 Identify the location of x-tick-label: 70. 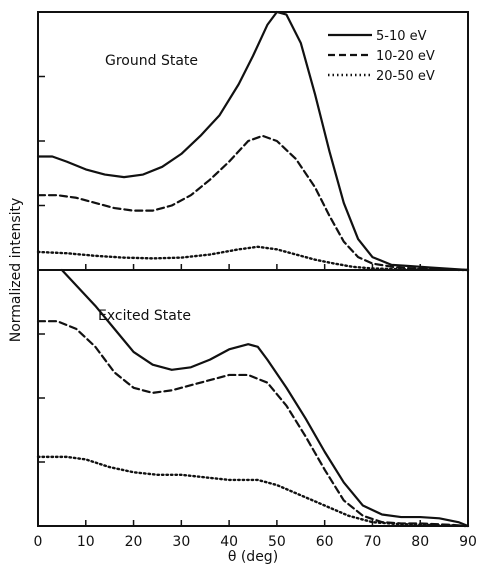
(373, 542).